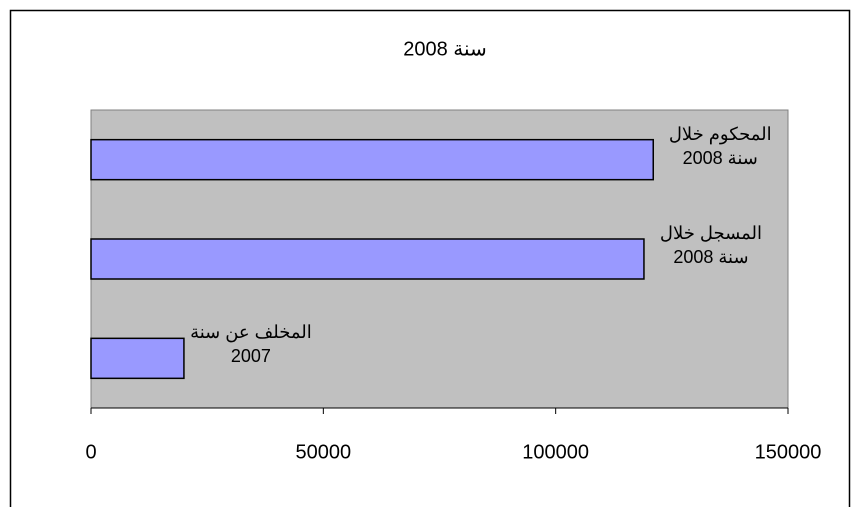 The width and height of the screenshot is (857, 507). Describe the element at coordinates (251, 344) in the screenshot. I see `category-label: المخلف عن سنة 2007` at that location.